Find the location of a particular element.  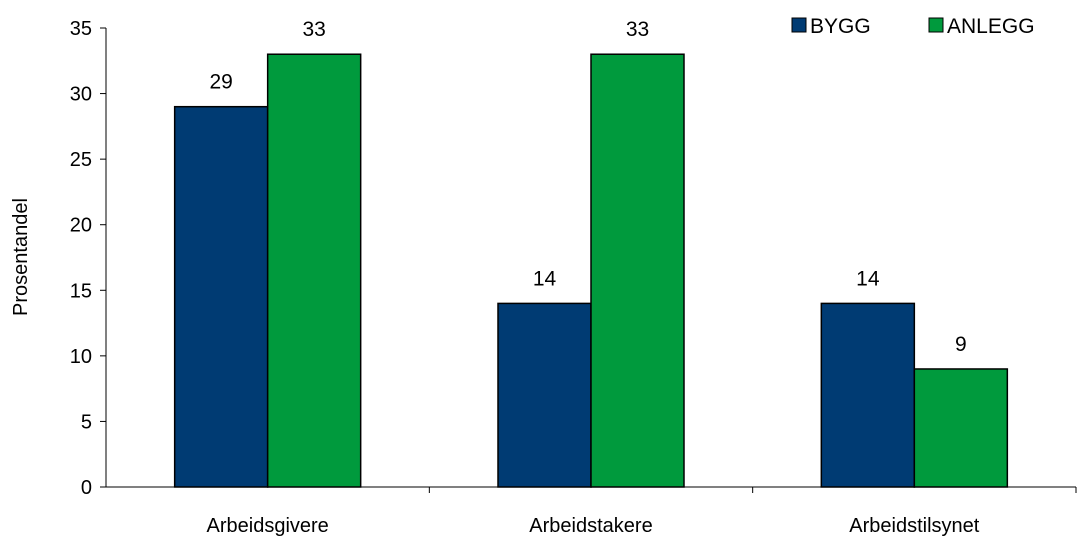

y-tick-label: 35 is located at coordinates (81, 29).